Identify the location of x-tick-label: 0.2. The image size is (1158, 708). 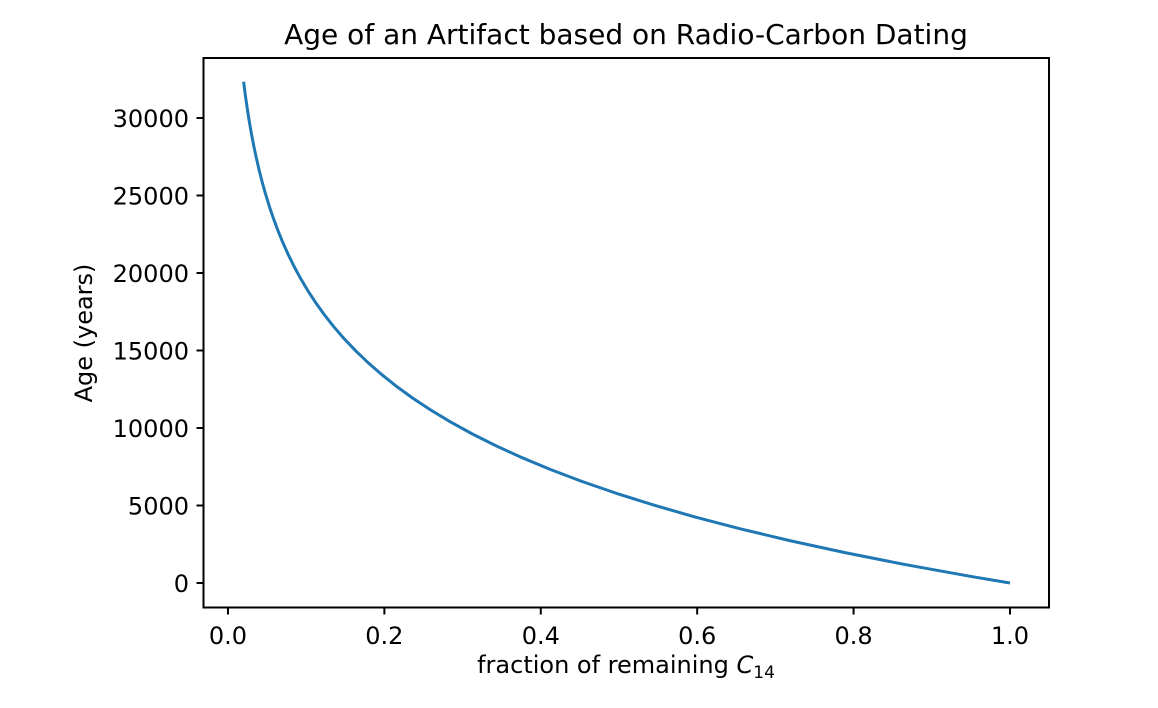
(384, 636).